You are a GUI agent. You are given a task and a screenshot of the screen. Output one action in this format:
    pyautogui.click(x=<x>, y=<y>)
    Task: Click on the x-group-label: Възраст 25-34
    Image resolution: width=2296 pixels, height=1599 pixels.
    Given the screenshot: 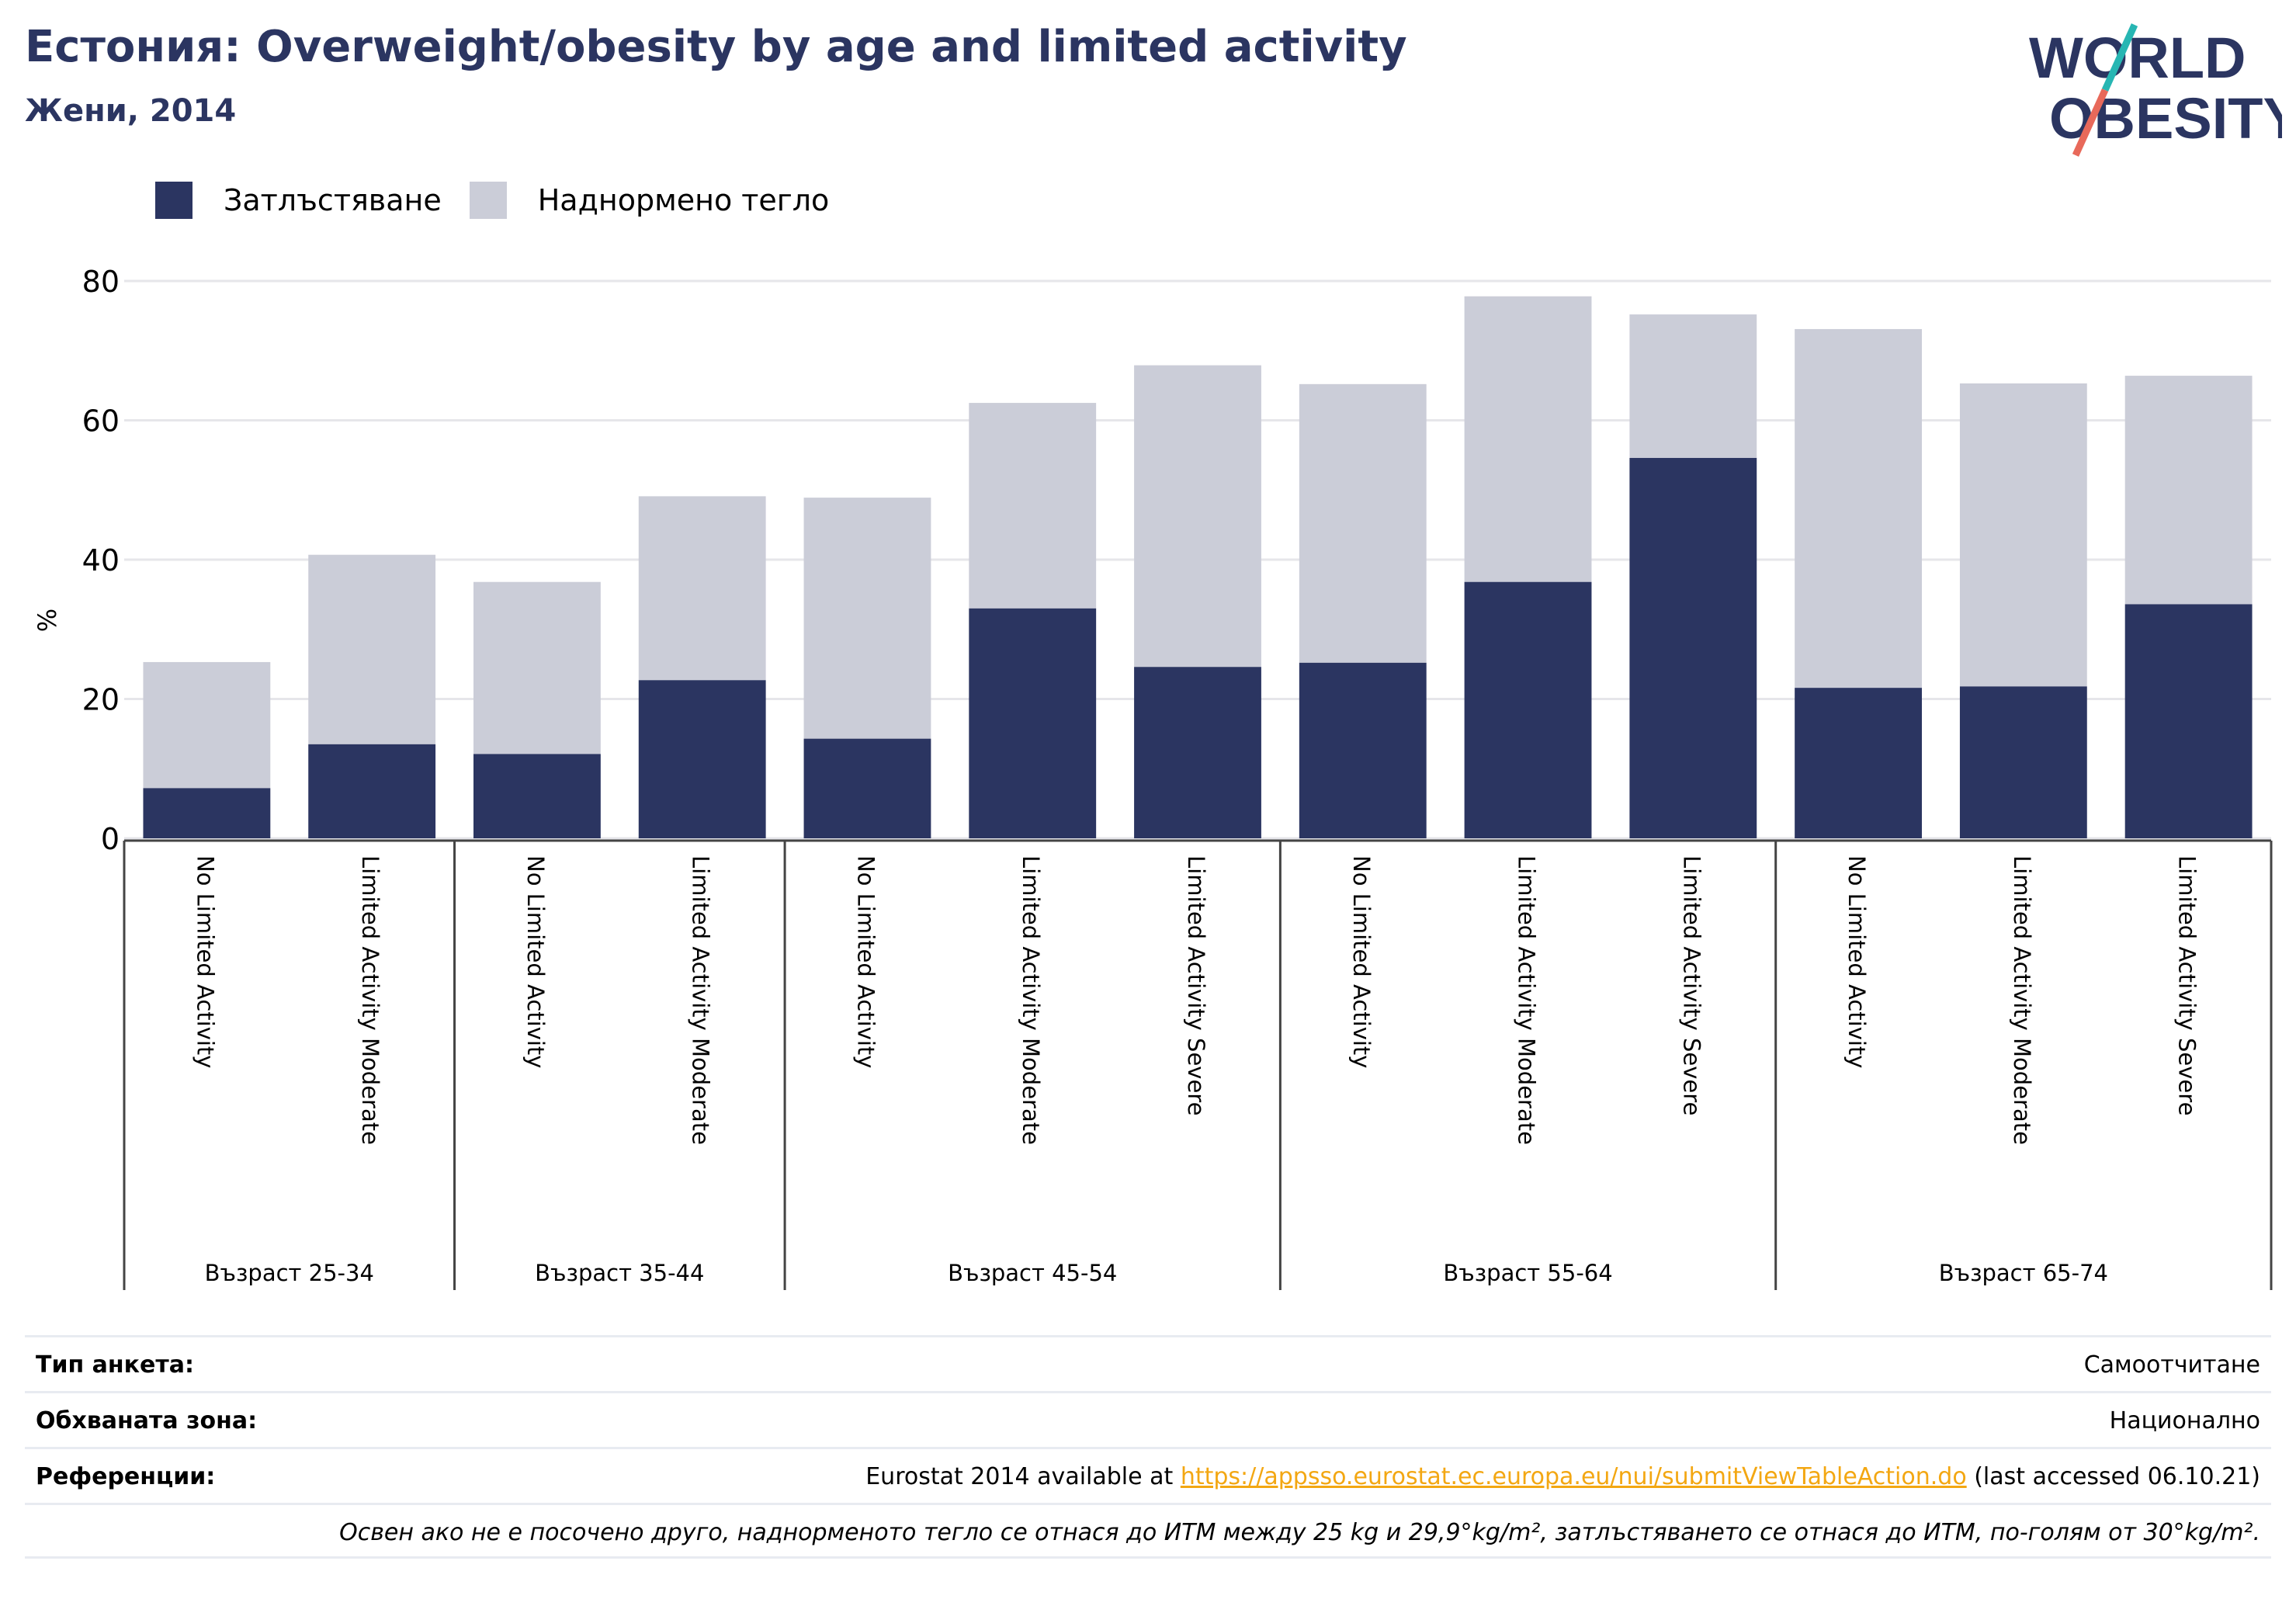 What is the action you would take?
    pyautogui.click(x=289, y=1273)
    